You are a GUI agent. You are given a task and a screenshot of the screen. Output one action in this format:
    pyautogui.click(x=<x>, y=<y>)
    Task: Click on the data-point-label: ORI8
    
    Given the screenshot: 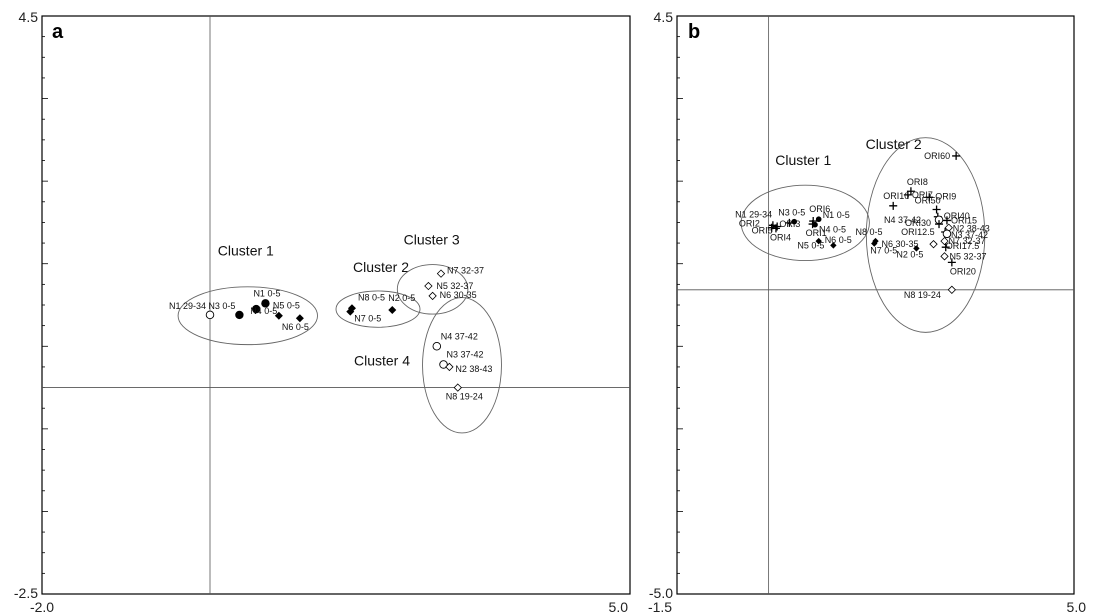 What is the action you would take?
    pyautogui.click(x=917, y=182)
    